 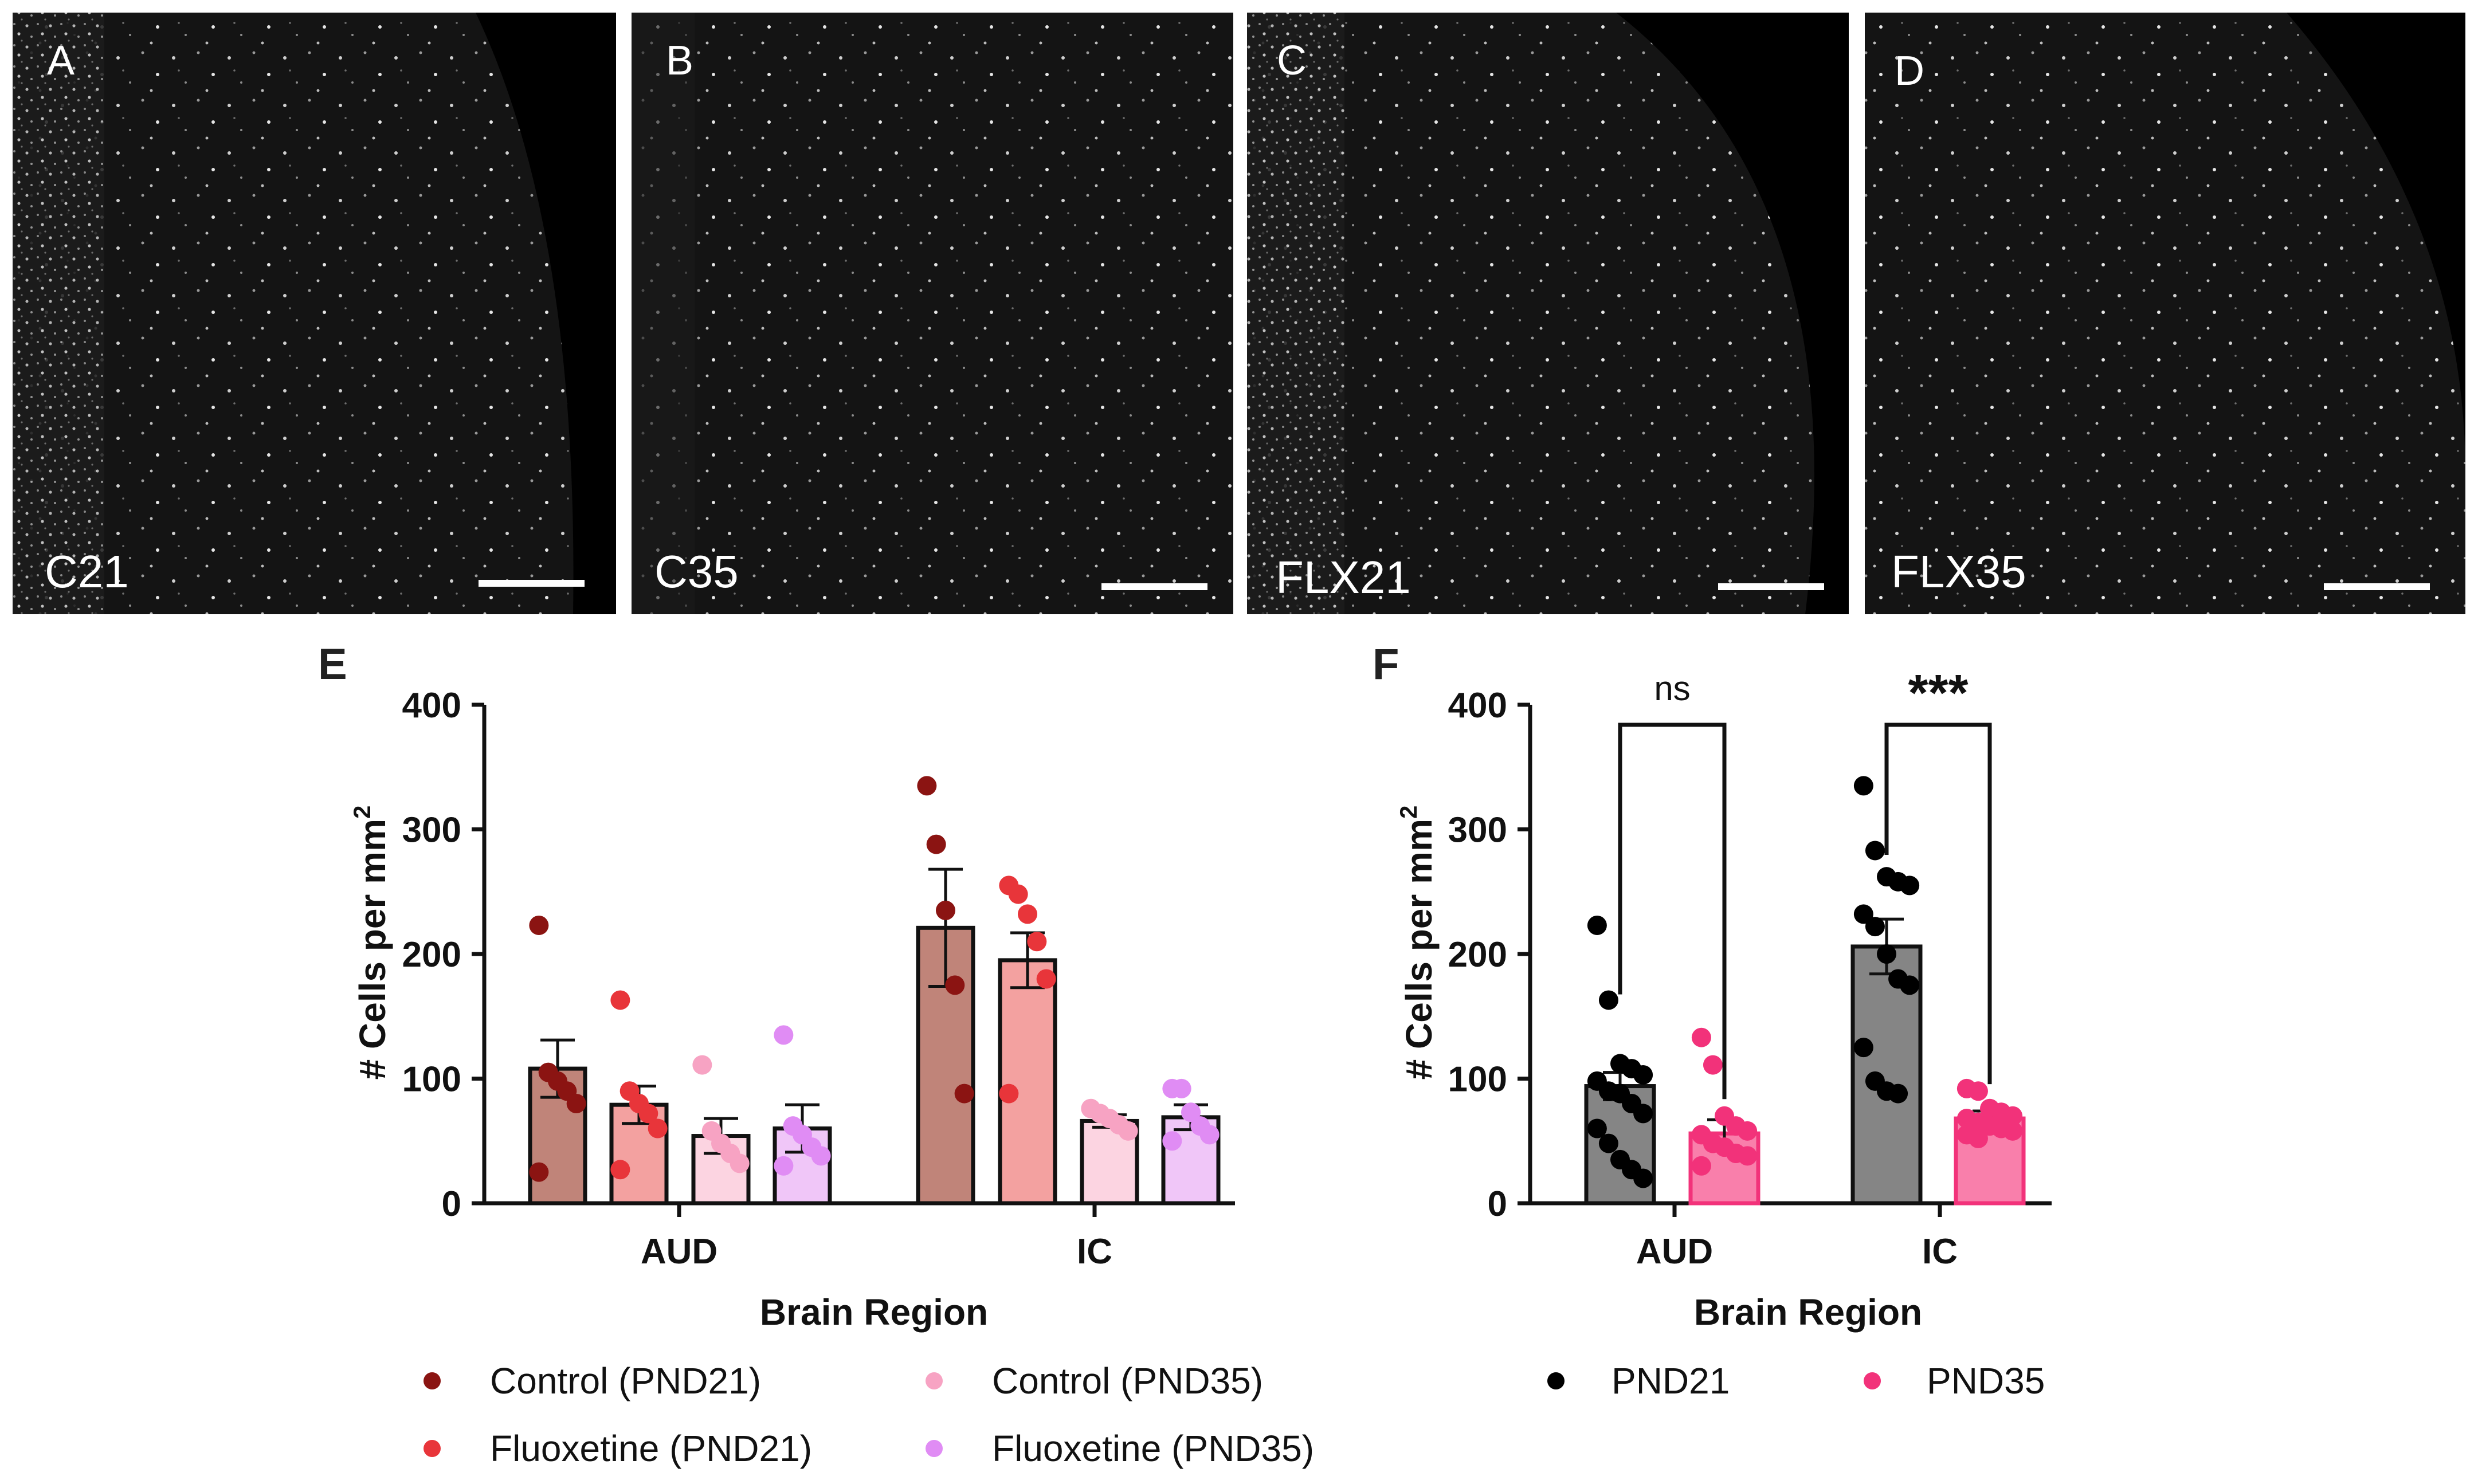 I want to click on legend-marker-fluoxetine-pnd35, so click(x=934, y=1448).